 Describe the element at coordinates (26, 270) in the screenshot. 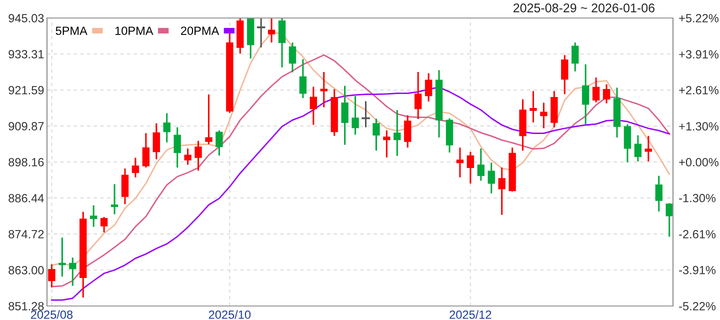

I see `y-tick-label: 863.00` at that location.